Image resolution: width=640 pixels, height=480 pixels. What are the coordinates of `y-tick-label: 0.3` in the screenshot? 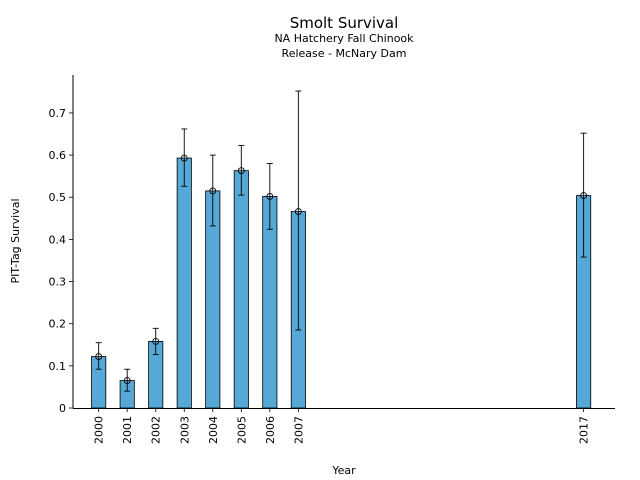 It's located at (58, 282).